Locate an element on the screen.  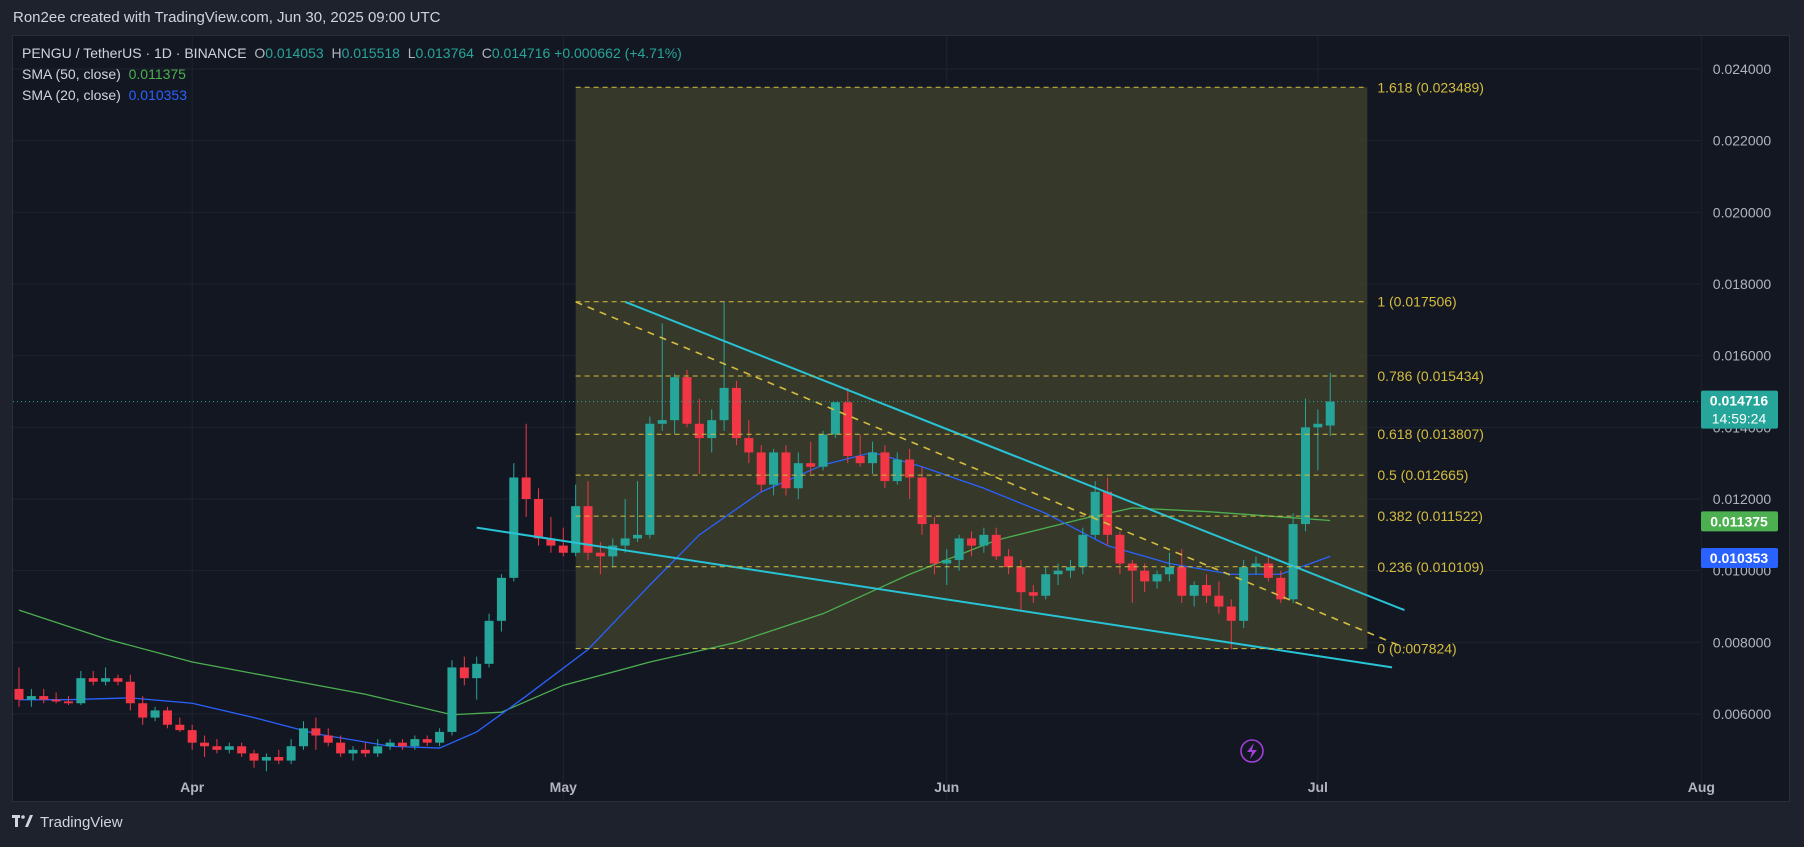
tradingview-logo-icon is located at coordinates (23, 822).